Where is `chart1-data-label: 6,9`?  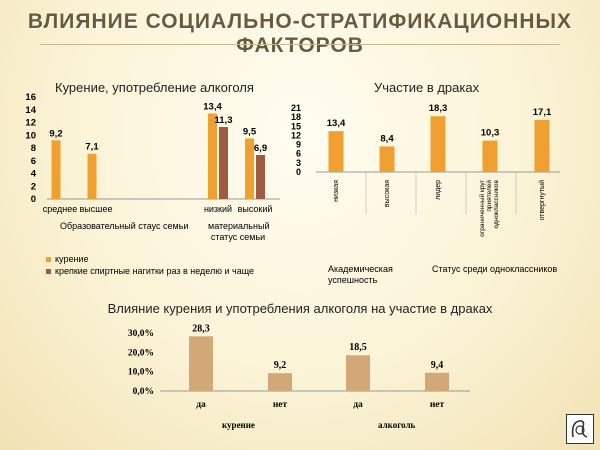 chart1-data-label: 6,9 is located at coordinates (260, 148).